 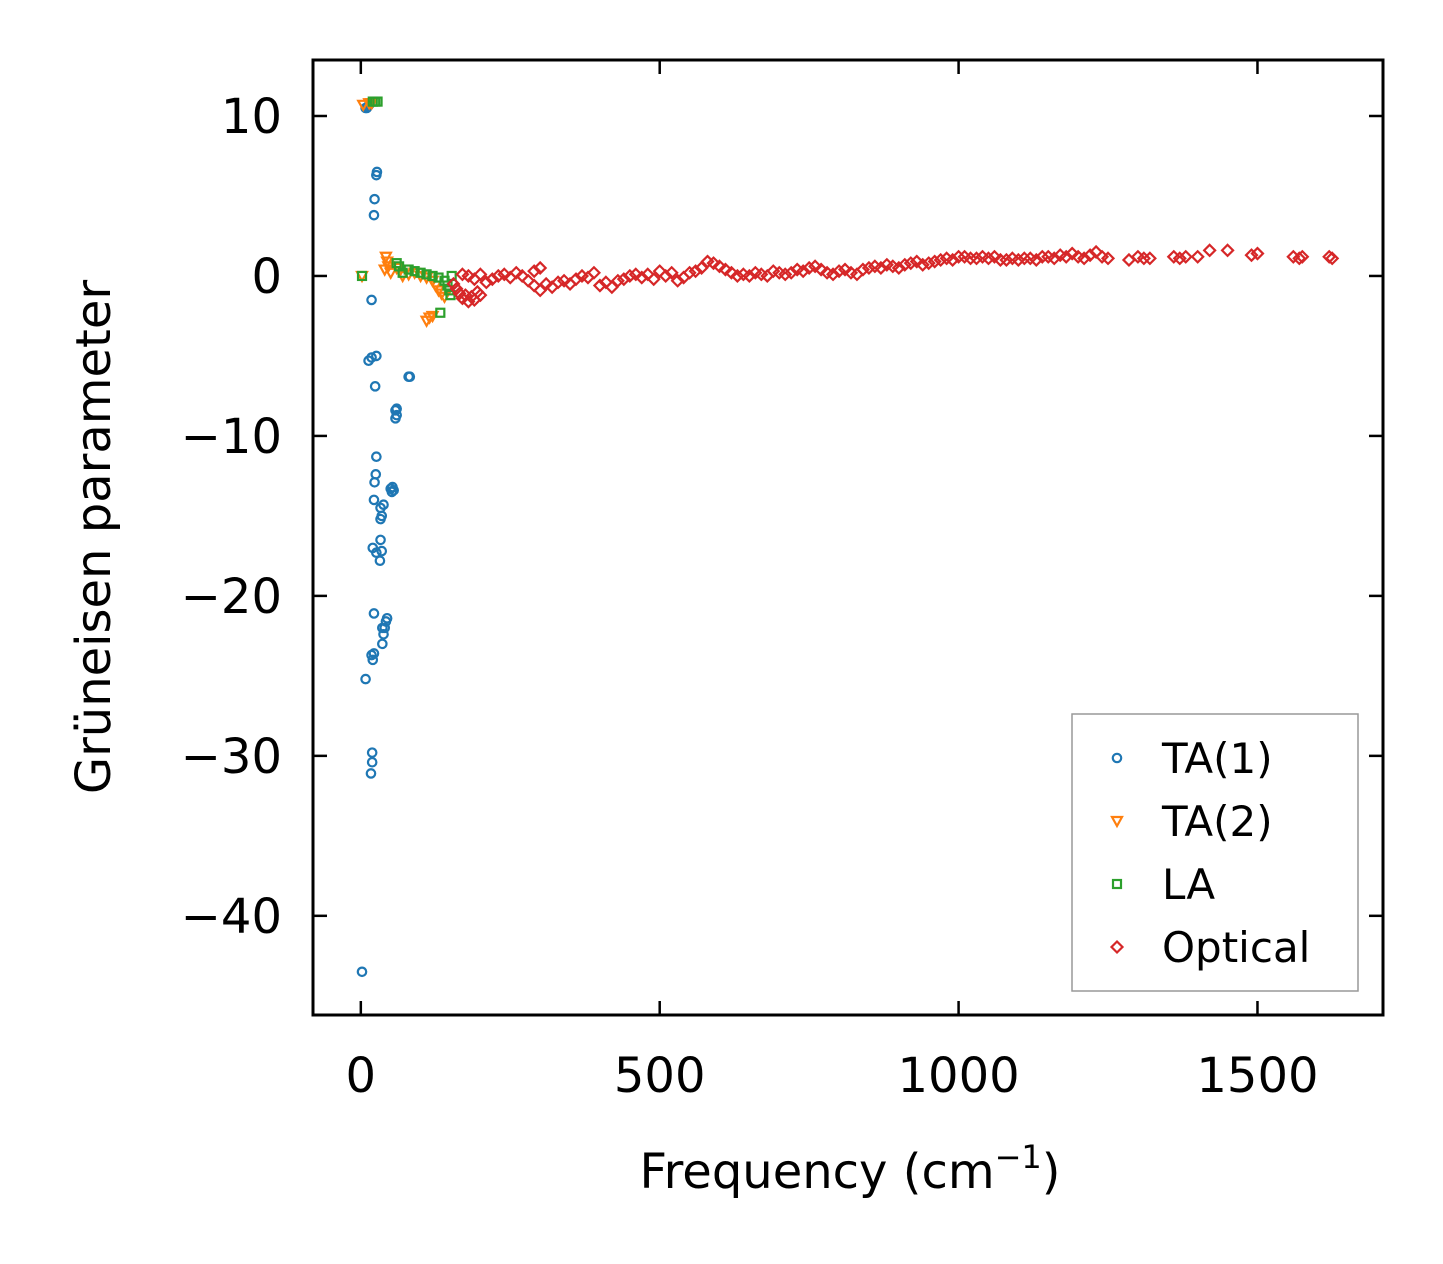 I want to click on legend-label-la: LA, so click(x=1188, y=884).